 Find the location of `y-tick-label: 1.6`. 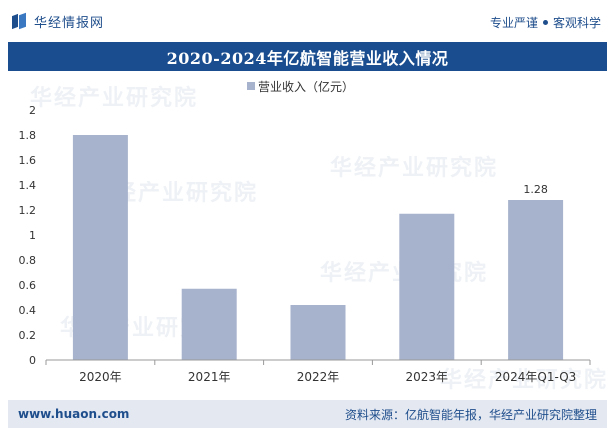

y-tick-label: 1.6 is located at coordinates (28, 160).